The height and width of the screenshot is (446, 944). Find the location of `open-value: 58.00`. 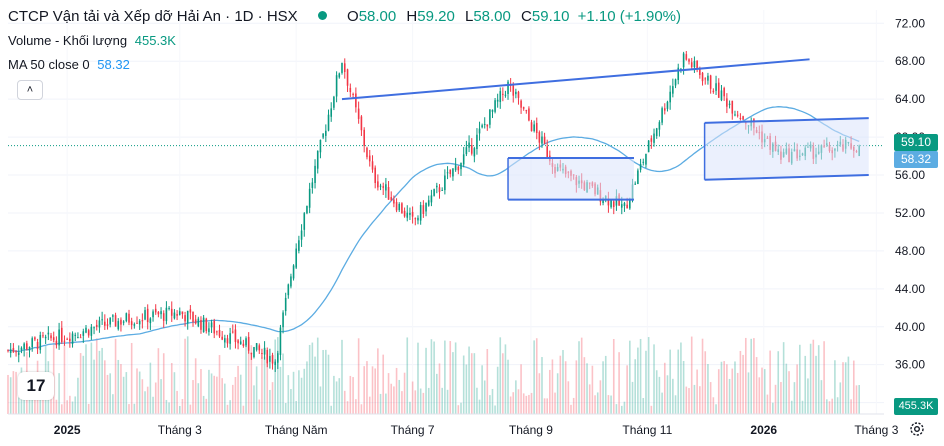

open-value: 58.00 is located at coordinates (377, 16).